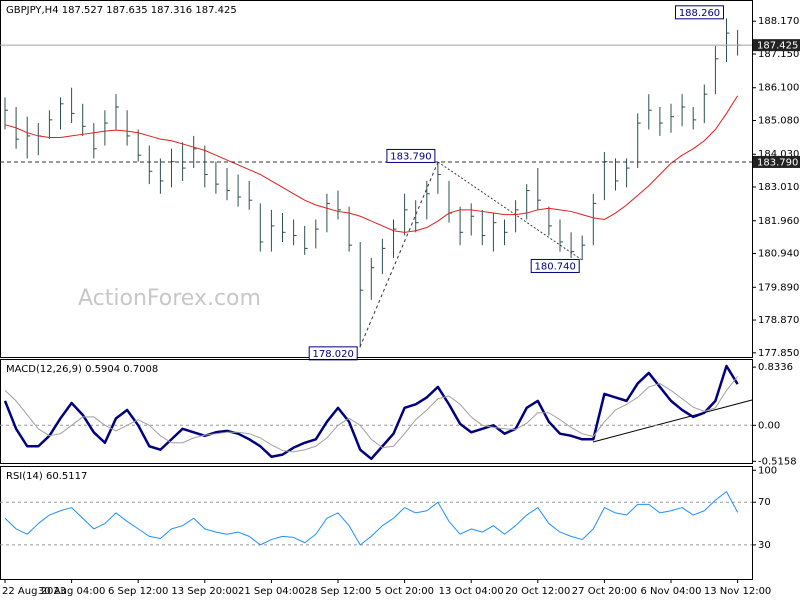 This screenshot has height=600, width=800. What do you see at coordinates (204, 591) in the screenshot?
I see `x-tick-label: 13 Sep 20:00` at bounding box center [204, 591].